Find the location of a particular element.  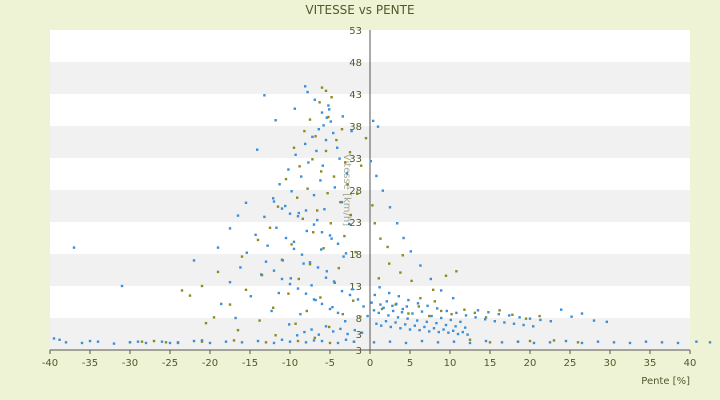

y-tick-label: 33 is located at coordinates (355, 159).